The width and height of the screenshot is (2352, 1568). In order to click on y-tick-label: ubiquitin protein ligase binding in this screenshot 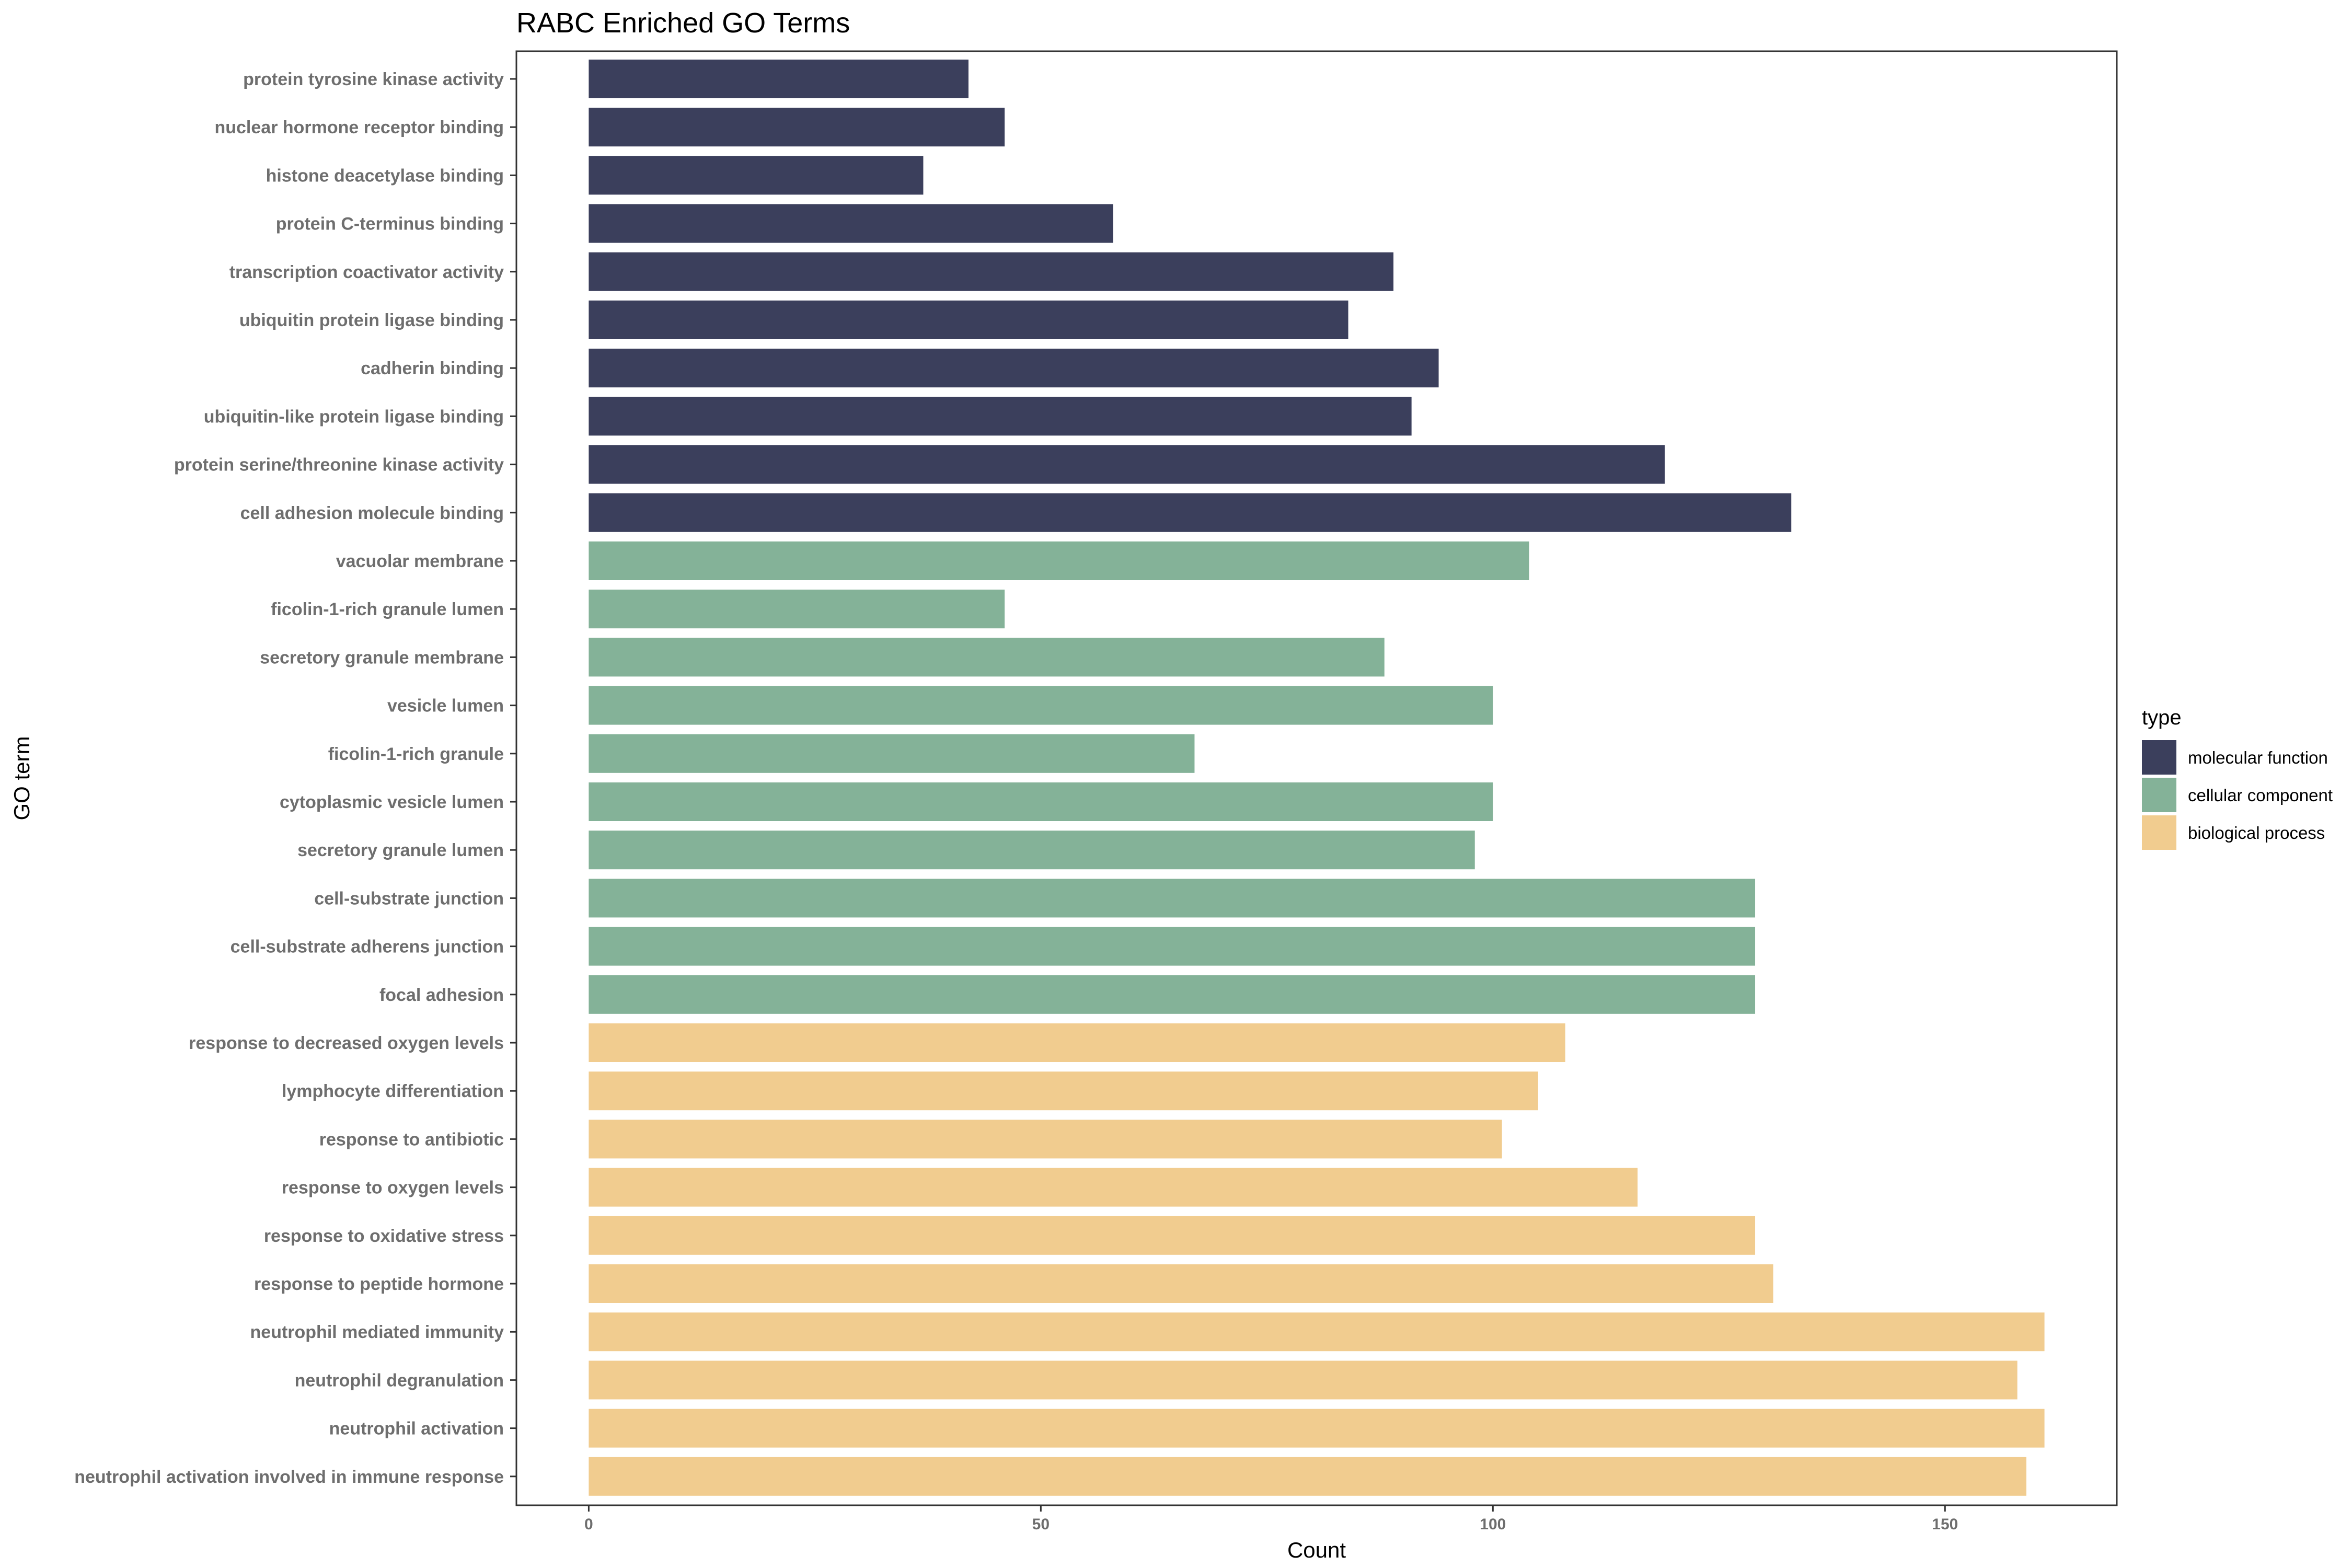, I will do `click(371, 320)`.